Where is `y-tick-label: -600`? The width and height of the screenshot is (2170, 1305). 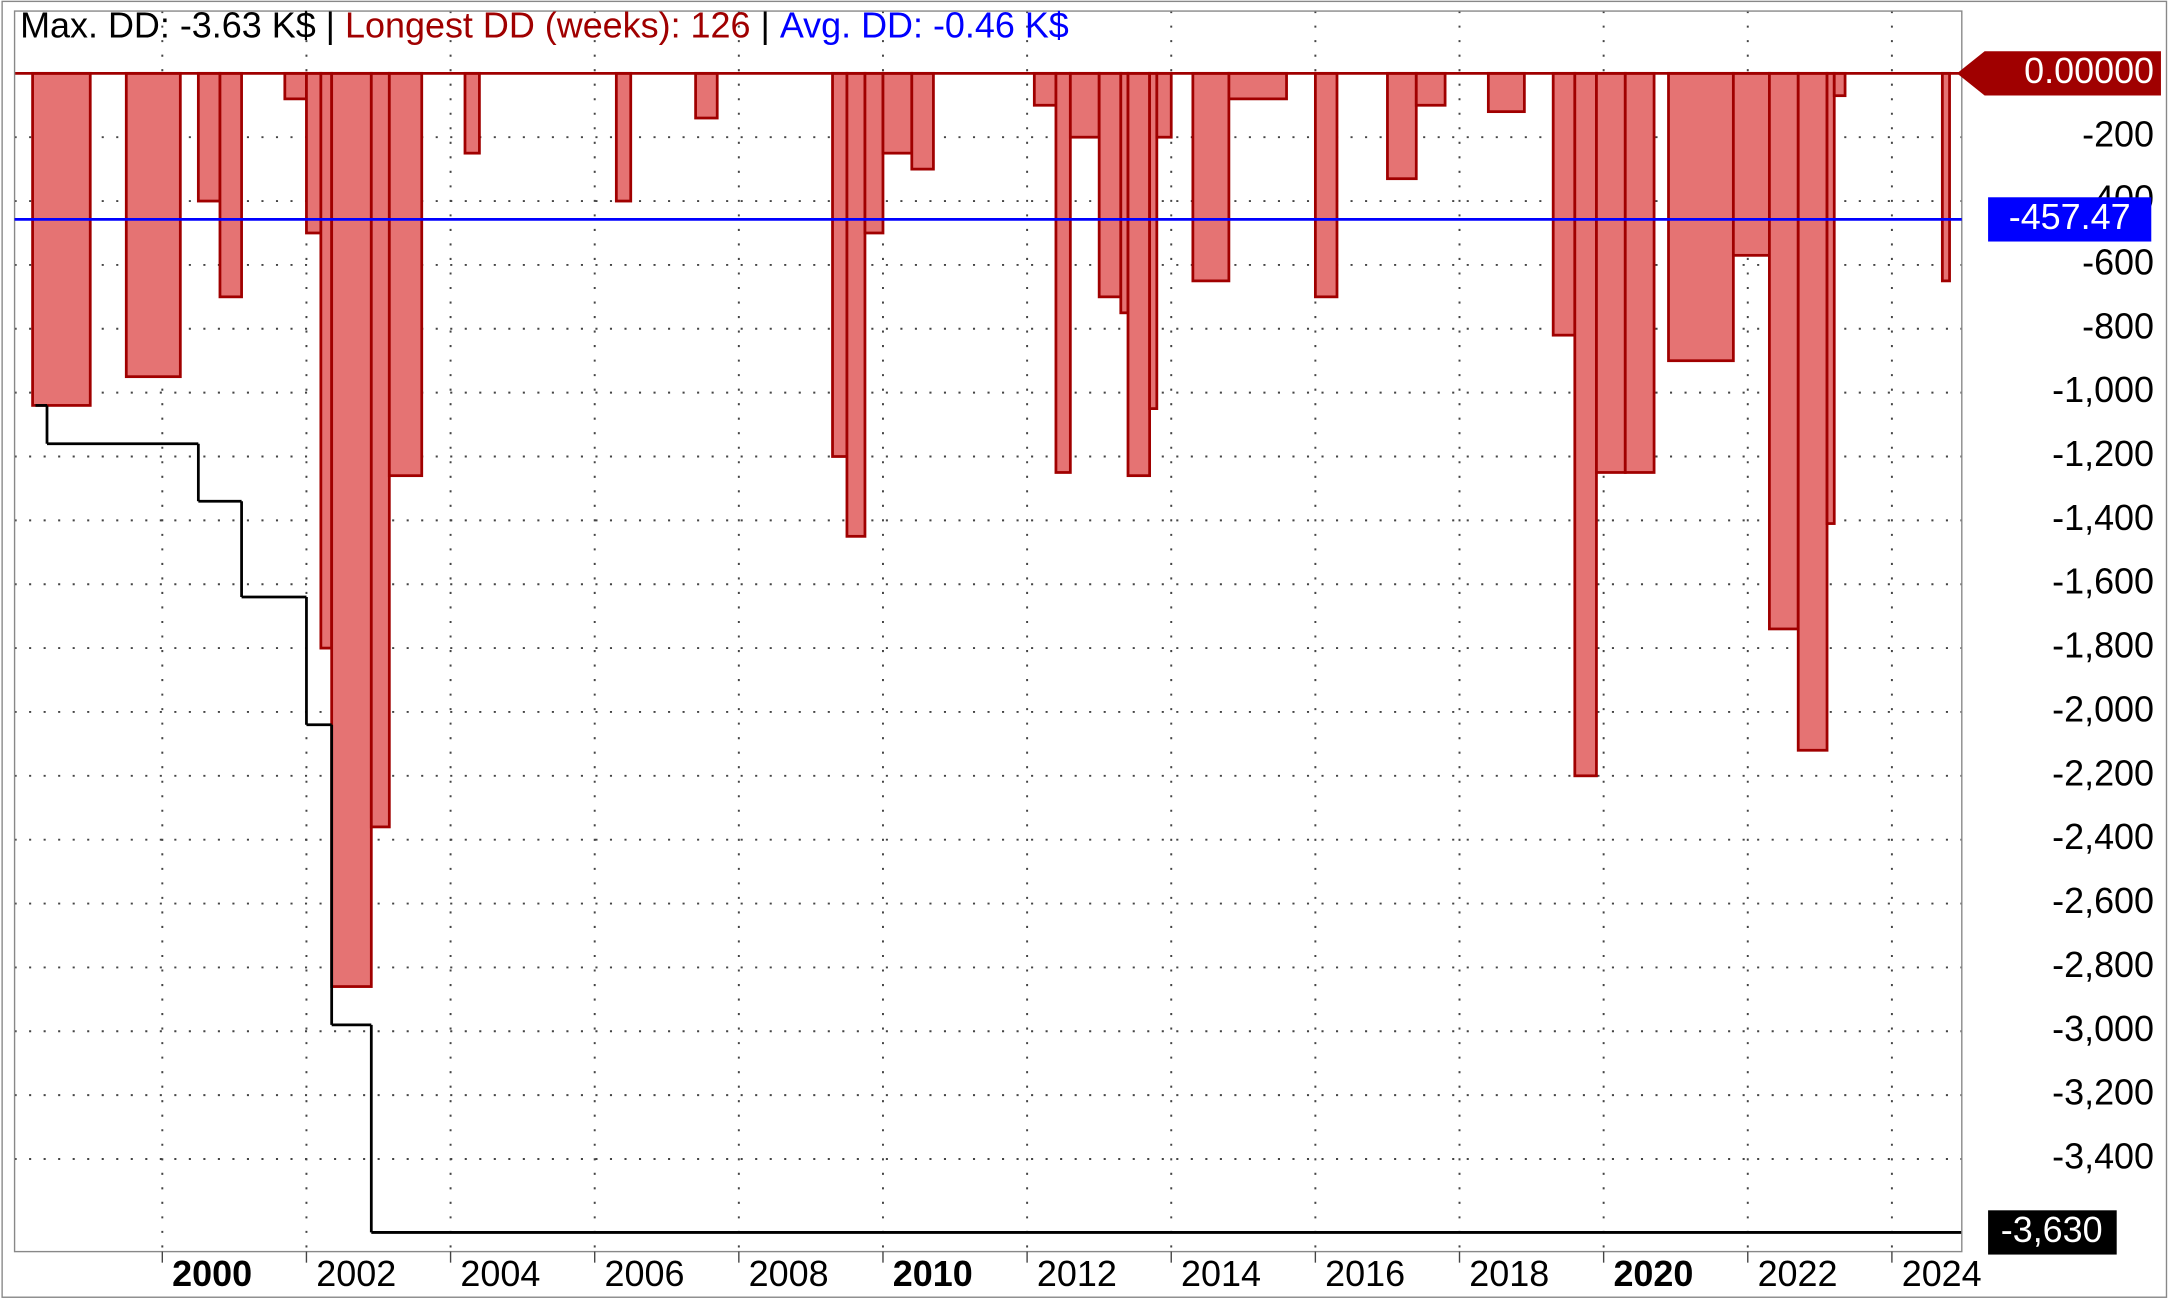 y-tick-label: -600 is located at coordinates (2118, 261).